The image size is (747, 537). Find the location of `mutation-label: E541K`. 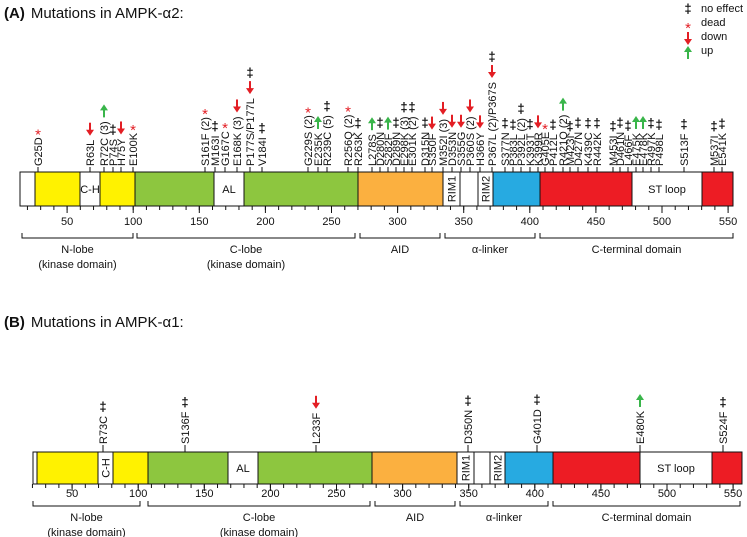

mutation-label: E541K is located at coordinates (723, 149).